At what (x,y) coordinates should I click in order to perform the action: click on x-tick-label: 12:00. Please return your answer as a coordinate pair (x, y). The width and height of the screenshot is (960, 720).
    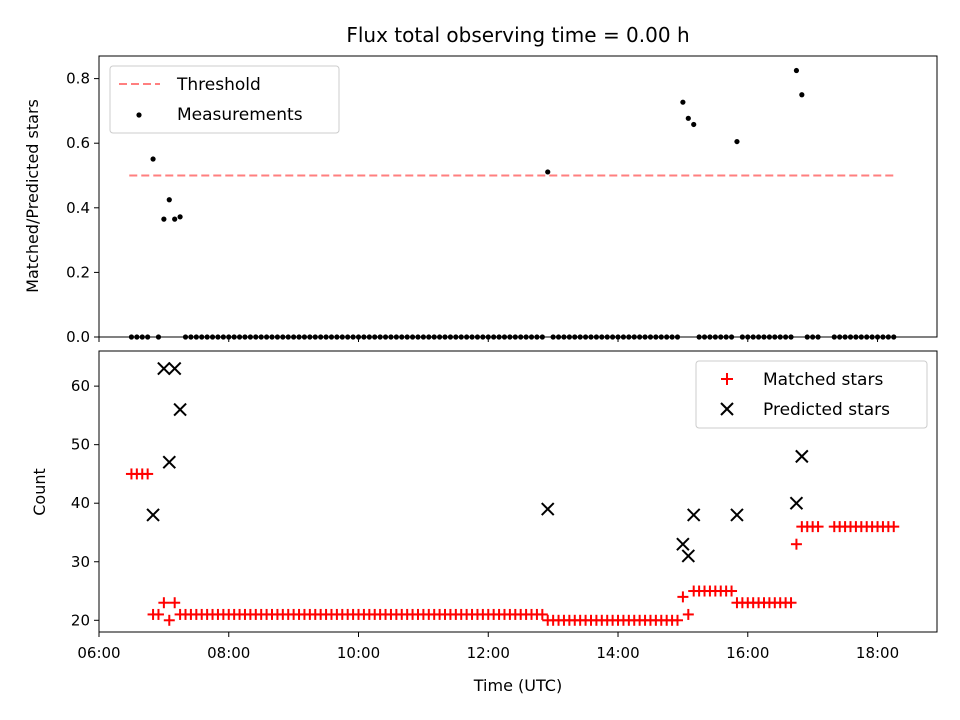
    Looking at the image, I should click on (488, 653).